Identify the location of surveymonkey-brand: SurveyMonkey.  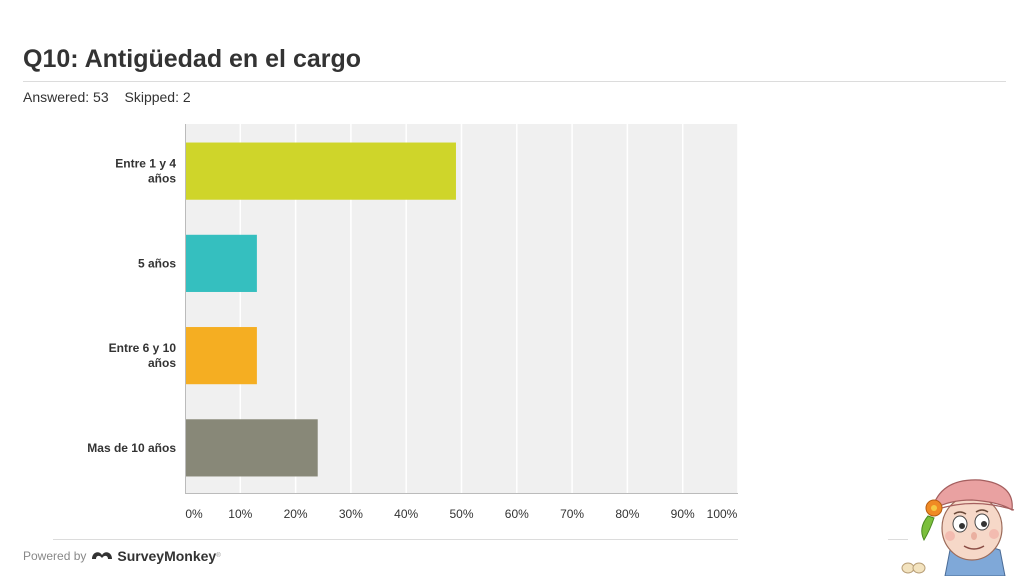
(167, 556).